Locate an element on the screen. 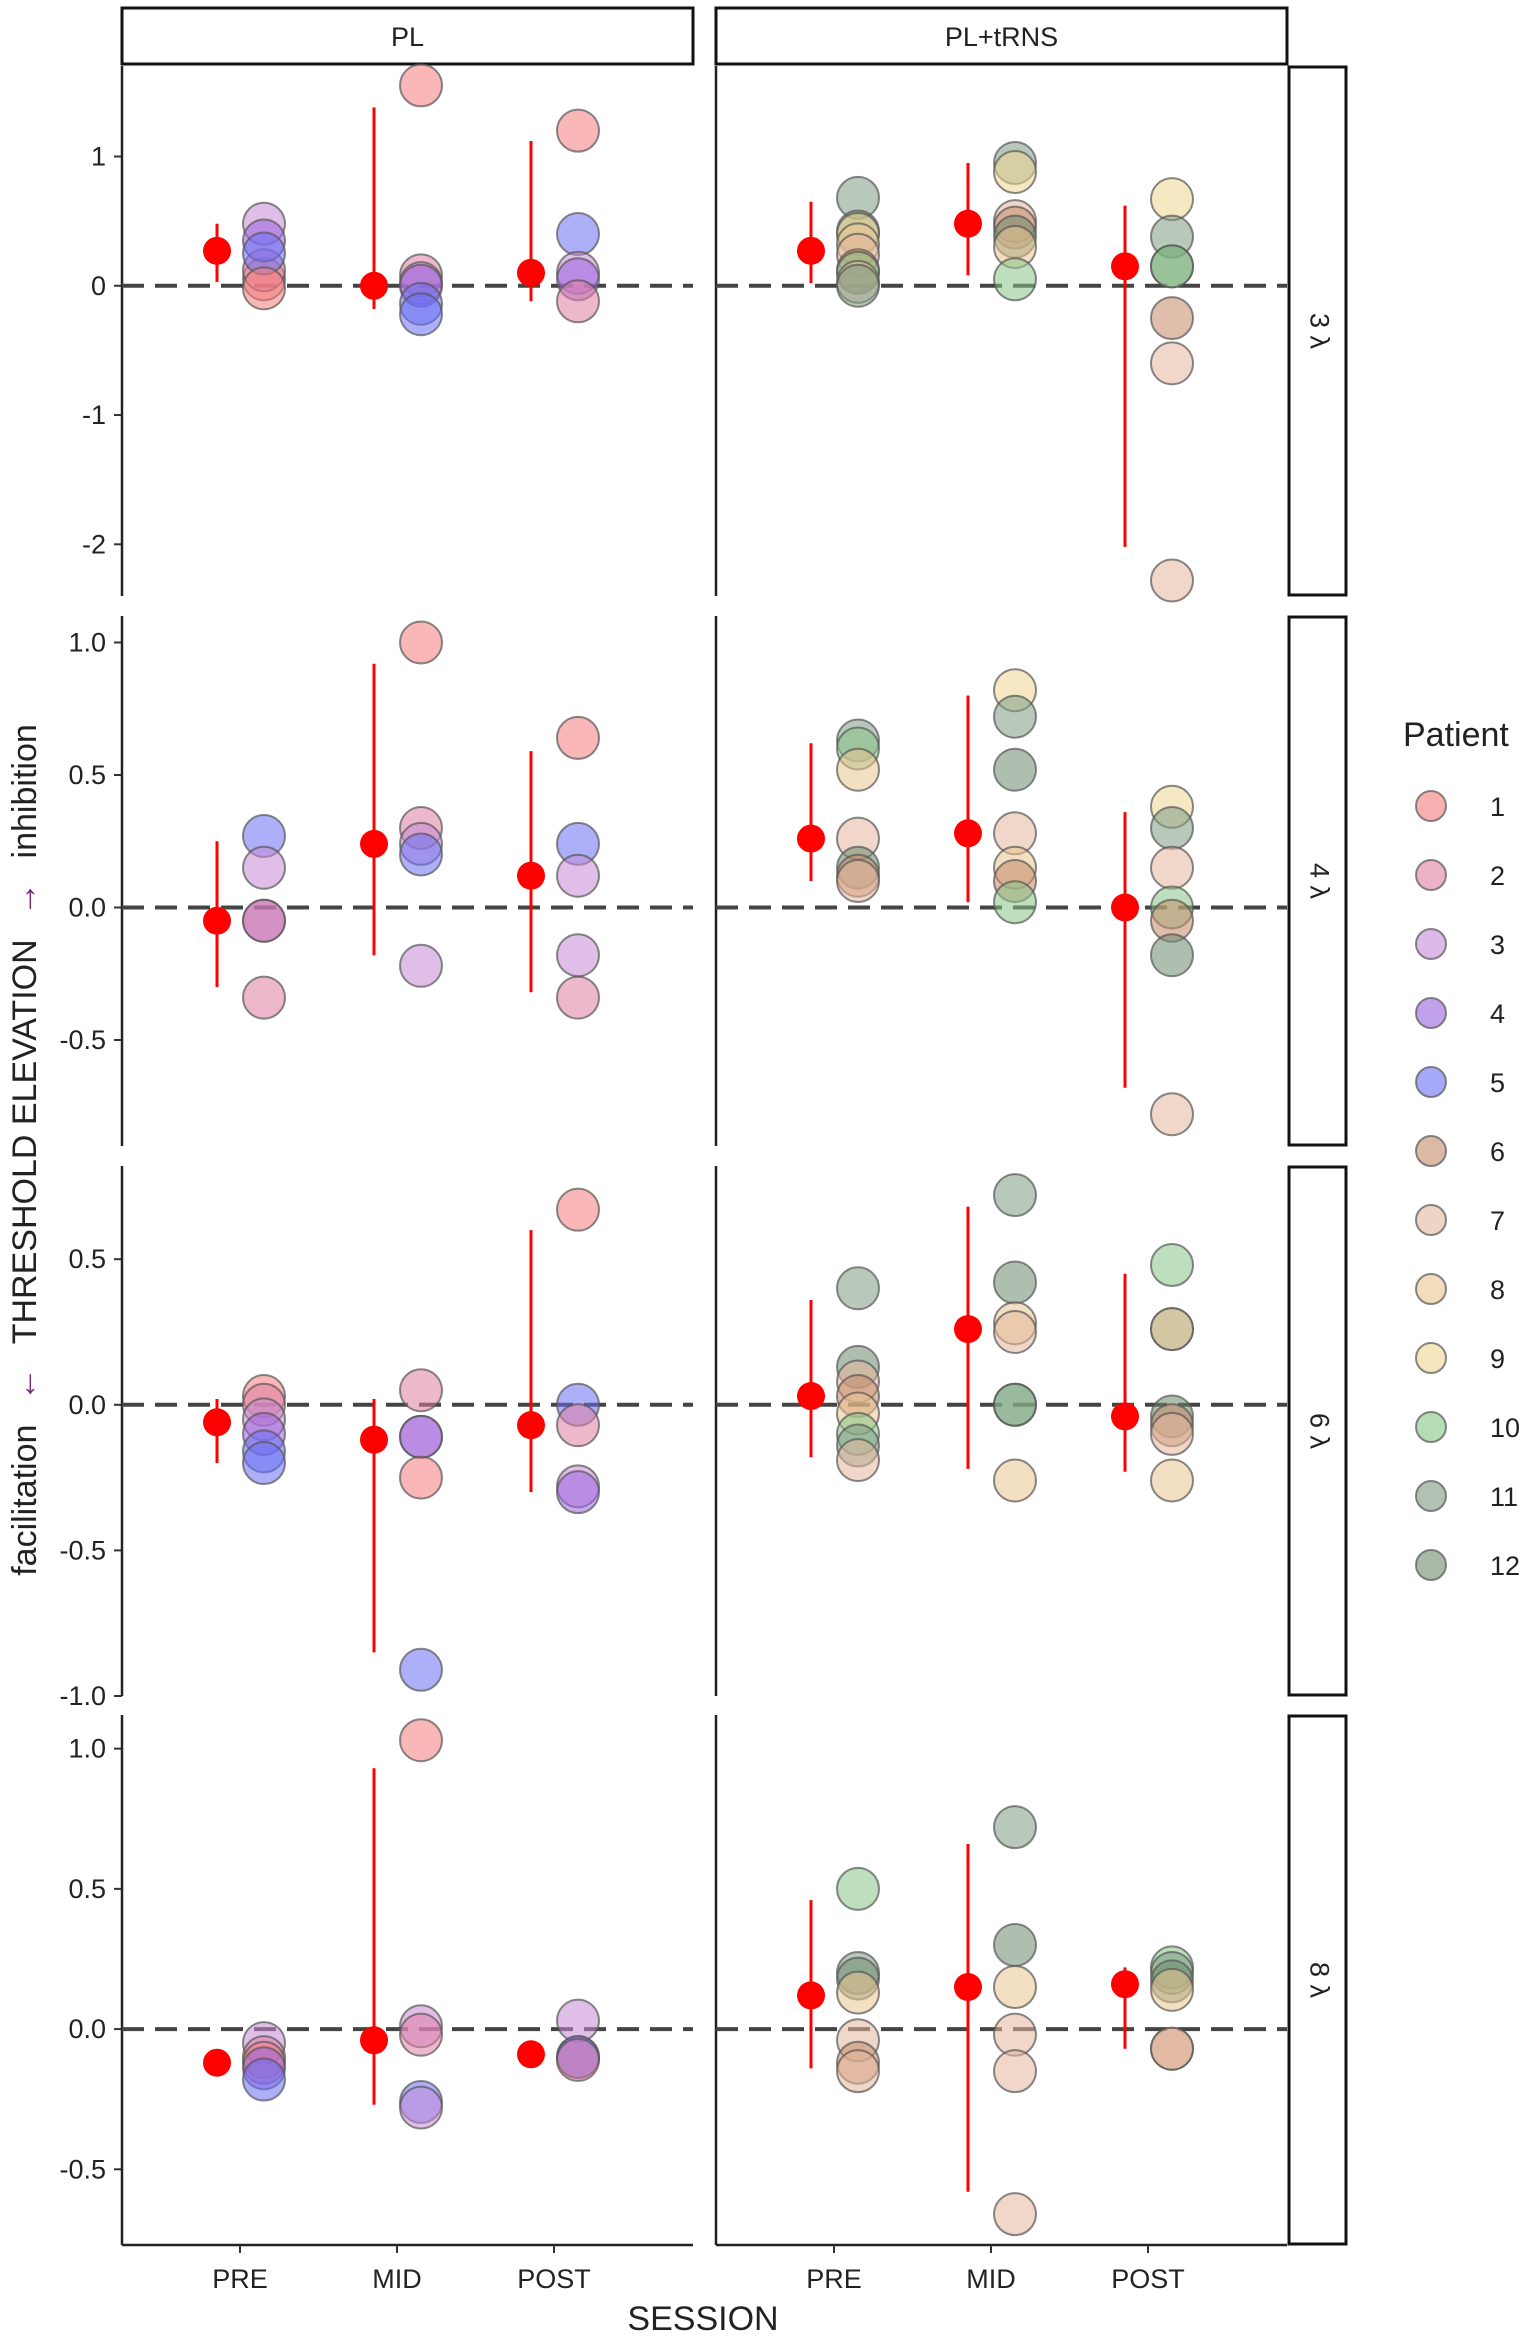 This screenshot has width=1535, height=2341. legend-label: 10 is located at coordinates (1505, 1428).